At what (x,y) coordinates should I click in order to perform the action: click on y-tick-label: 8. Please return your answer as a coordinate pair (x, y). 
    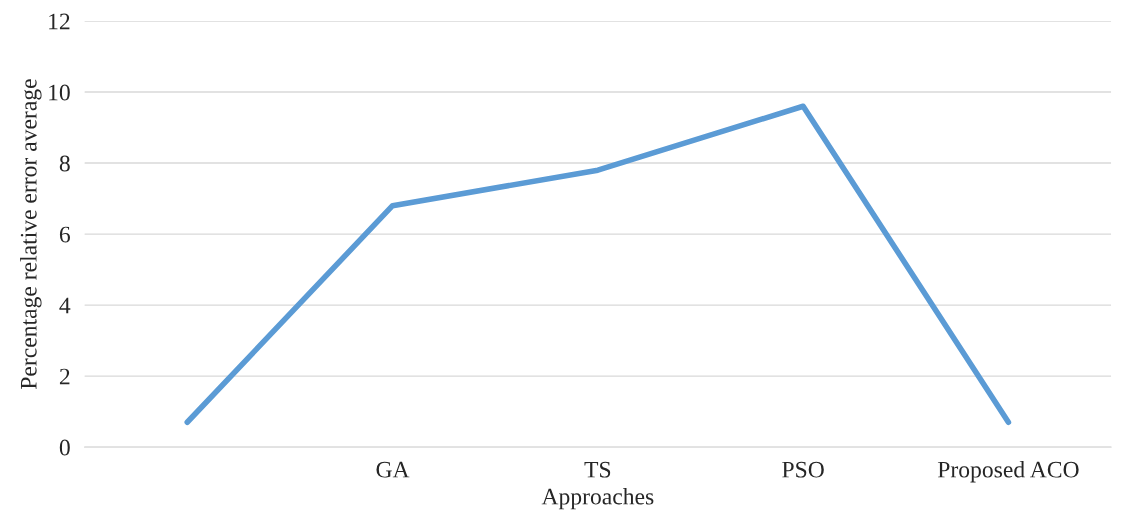
    Looking at the image, I should click on (64, 163).